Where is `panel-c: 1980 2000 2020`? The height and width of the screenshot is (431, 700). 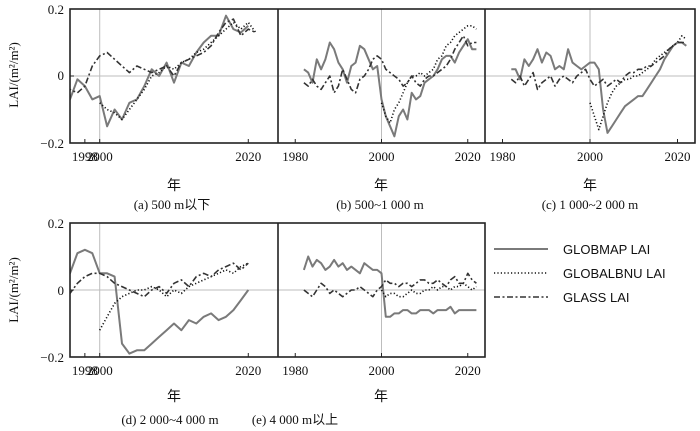
panel-c: 1980 2000 2020 is located at coordinates (590, 86).